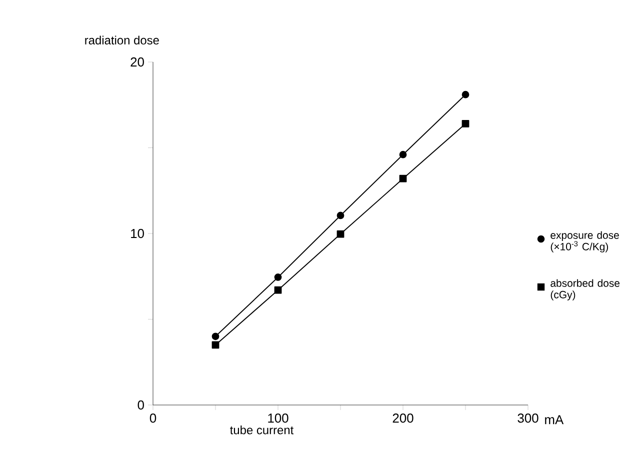  Describe the element at coordinates (584, 241) in the screenshot. I see `legend-label: exposure dose (×10$^{-3}$ C/Kg)` at that location.